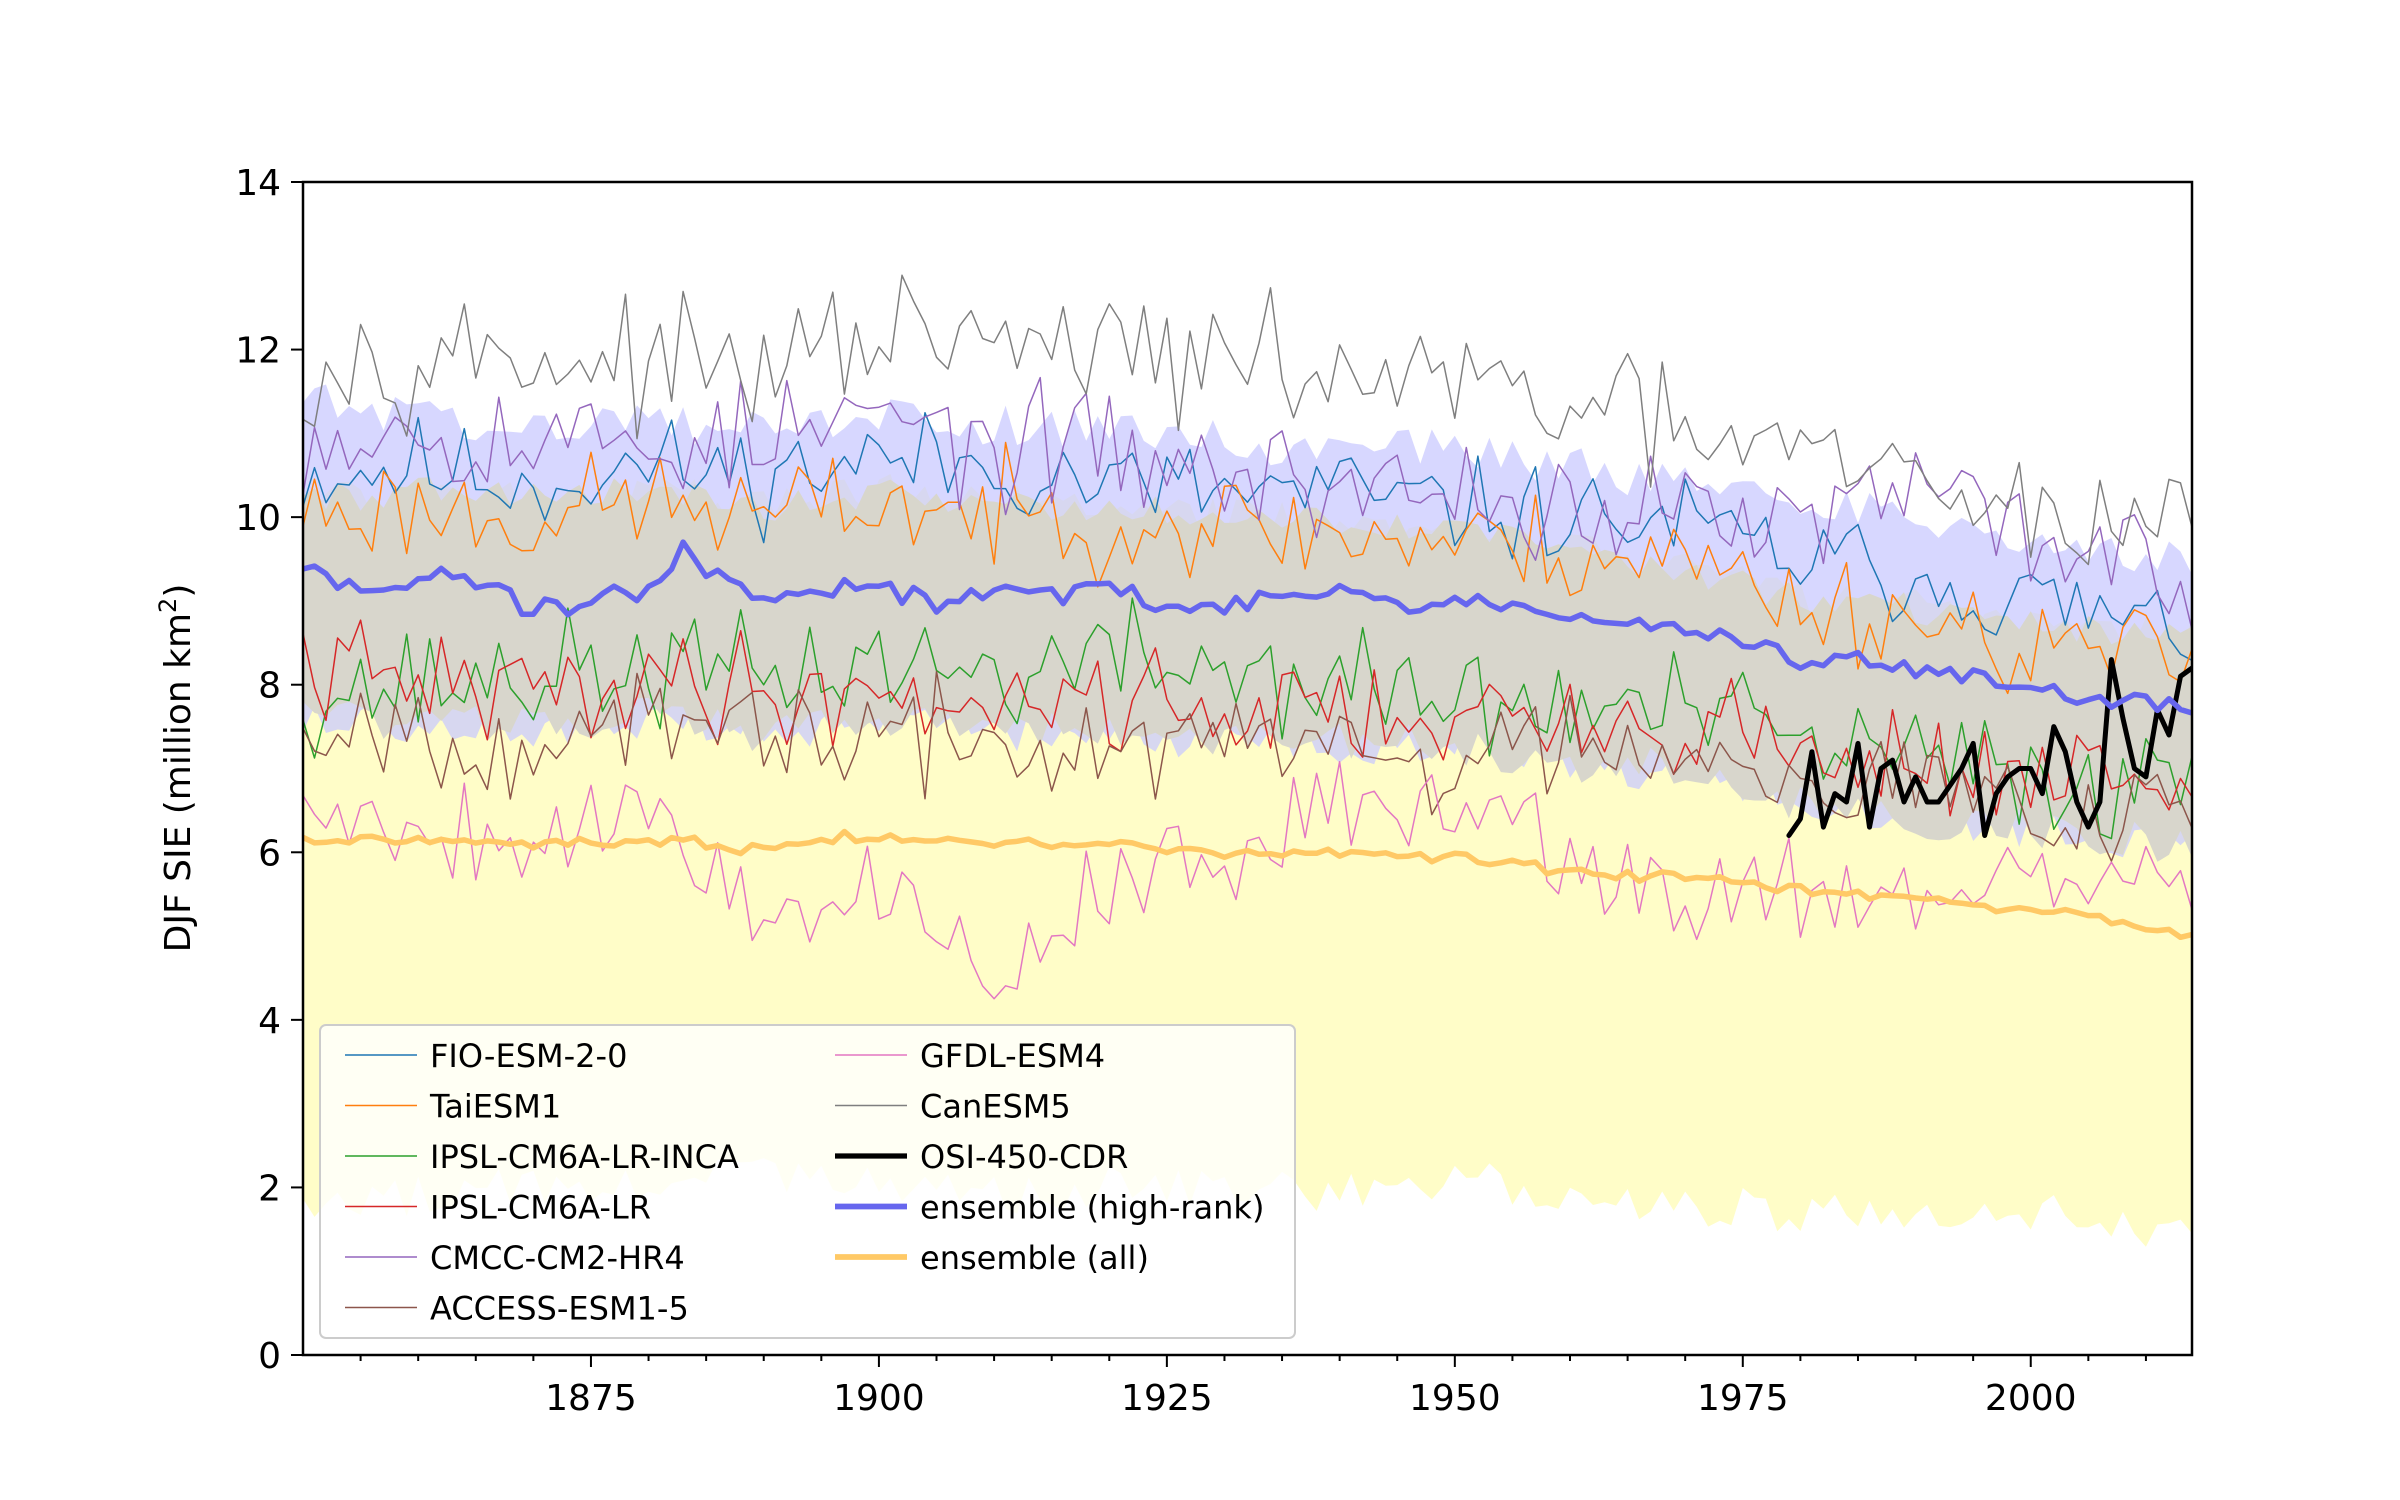  Describe the element at coordinates (269, 686) in the screenshot. I see `y-tick-label: 8` at that location.